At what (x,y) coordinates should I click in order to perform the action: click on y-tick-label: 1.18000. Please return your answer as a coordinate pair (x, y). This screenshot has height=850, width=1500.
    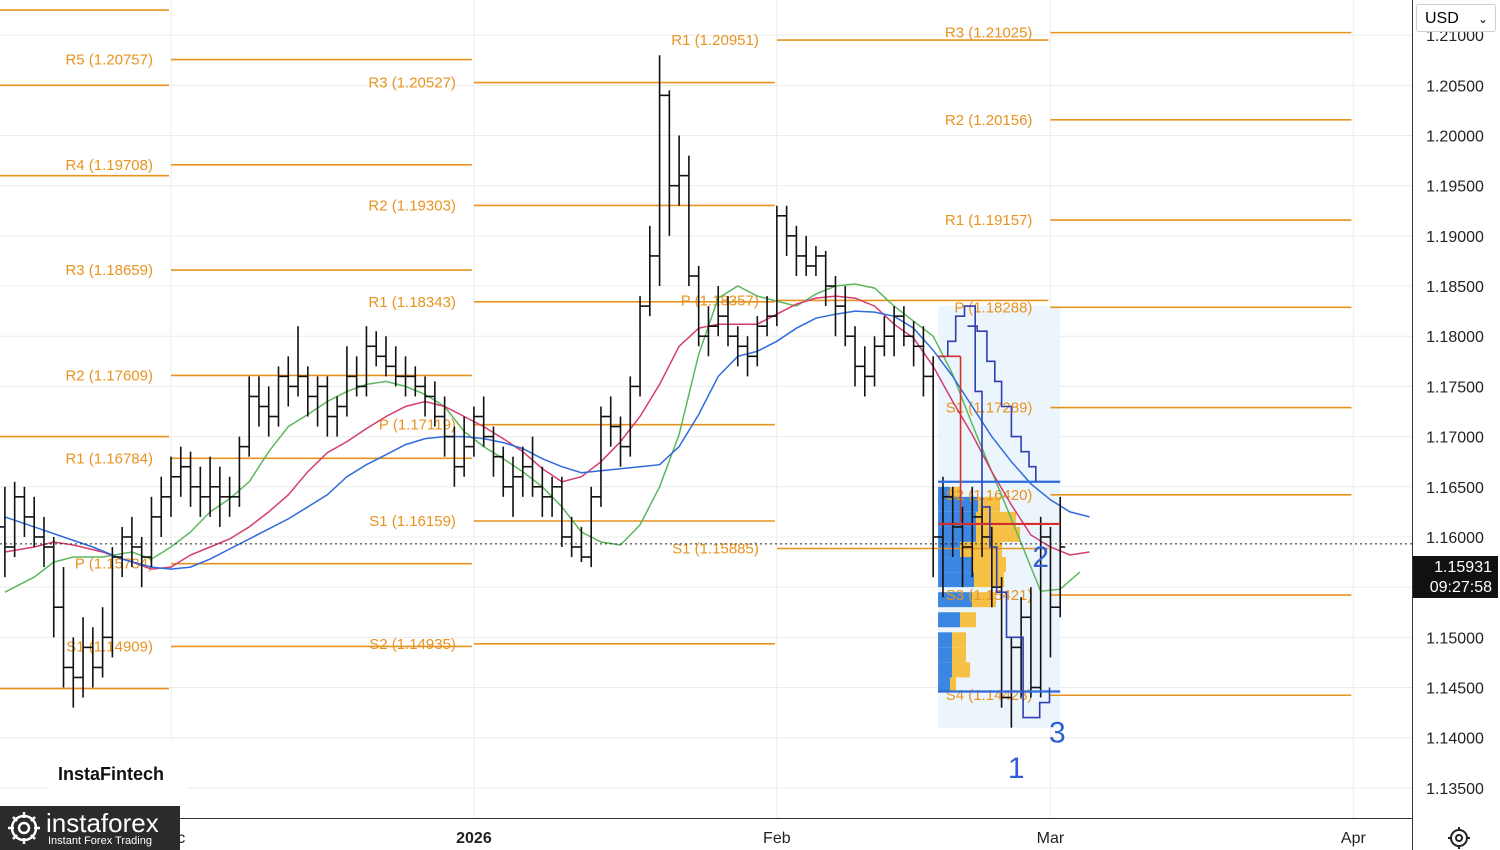
    Looking at the image, I should click on (1455, 337).